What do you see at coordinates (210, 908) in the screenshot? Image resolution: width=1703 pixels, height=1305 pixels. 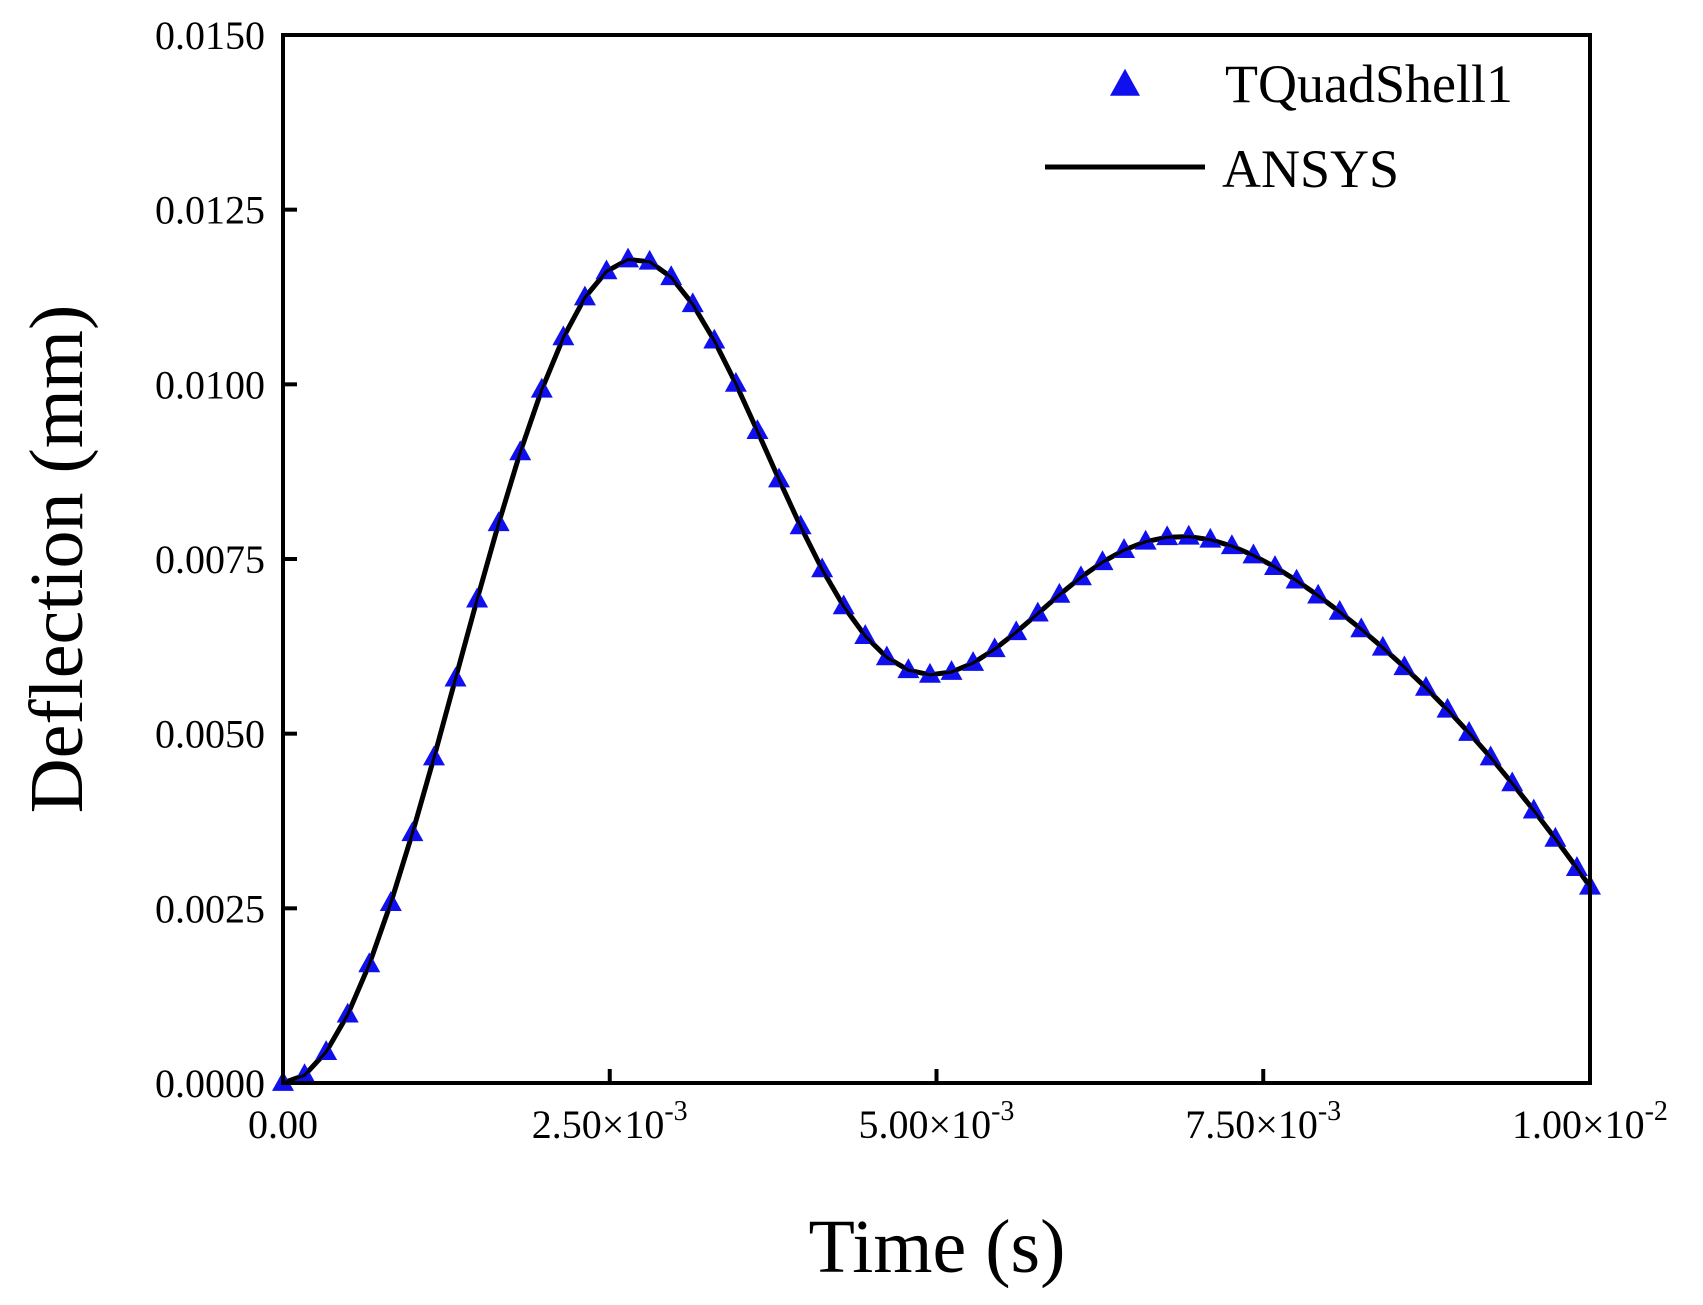 I see `y-tick-label: 0.0025` at bounding box center [210, 908].